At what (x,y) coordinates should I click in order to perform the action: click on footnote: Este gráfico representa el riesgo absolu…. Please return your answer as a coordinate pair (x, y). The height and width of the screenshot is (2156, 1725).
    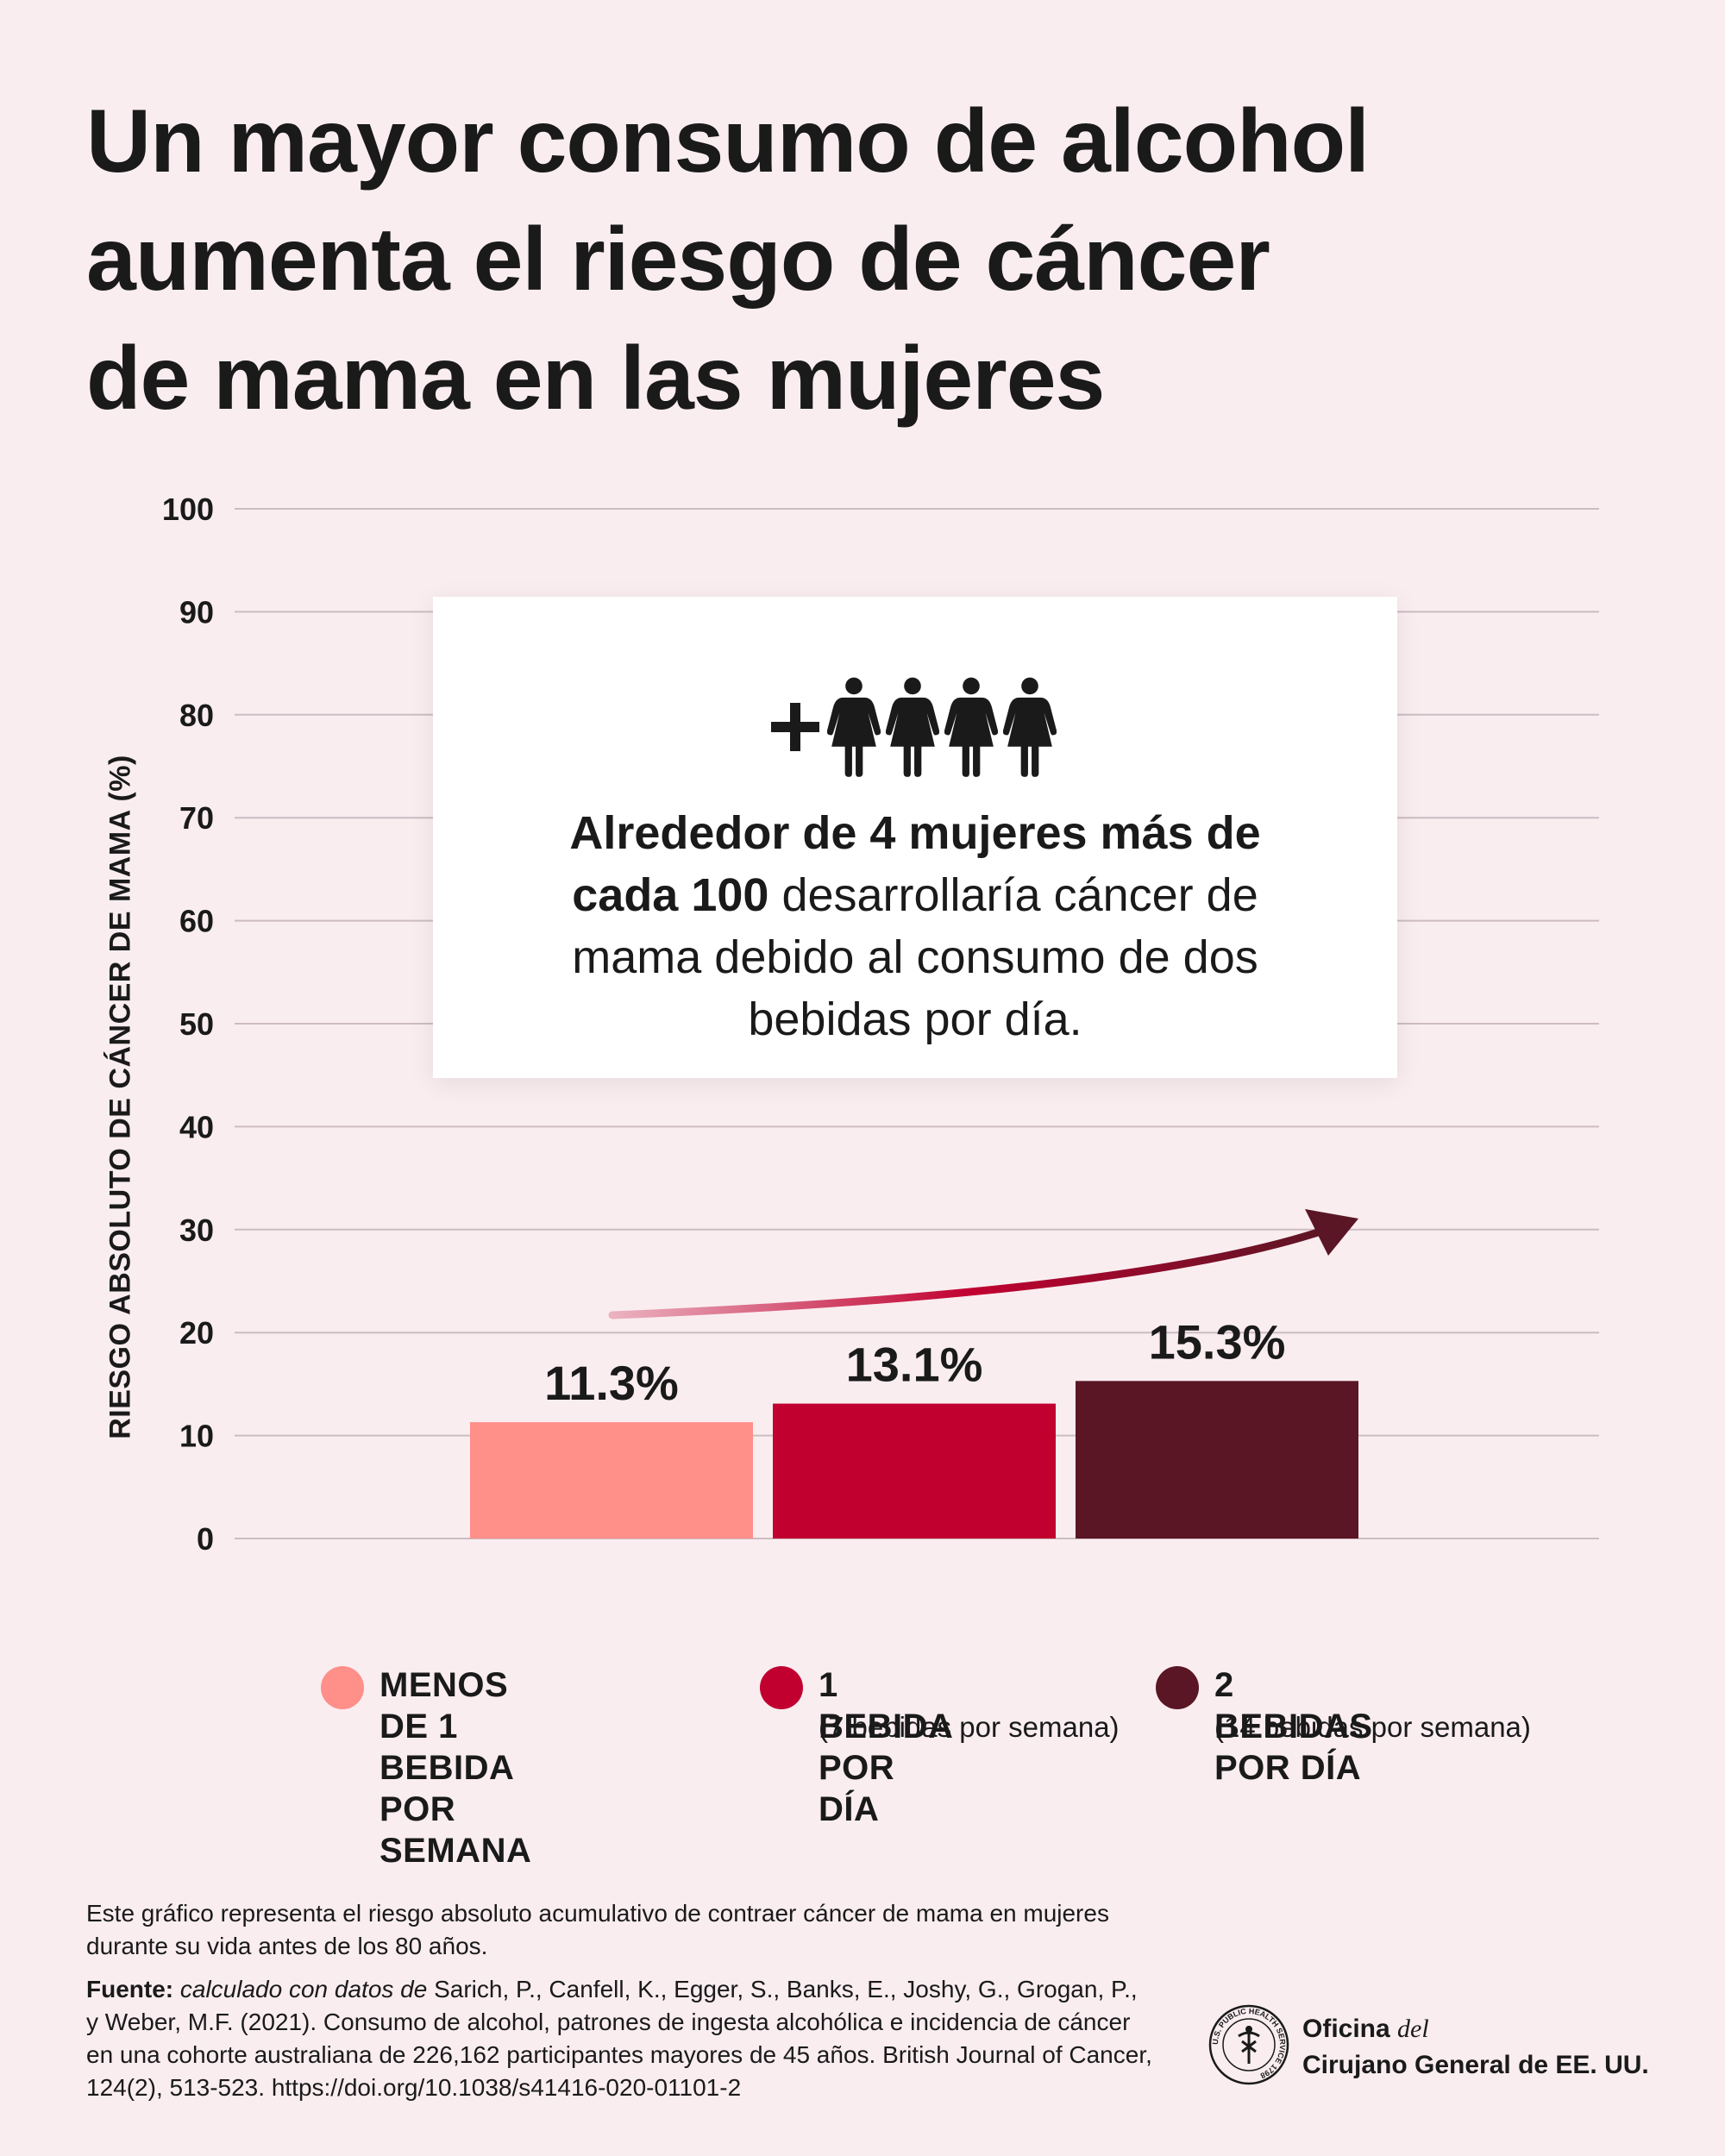
    Looking at the image, I should click on (598, 1929).